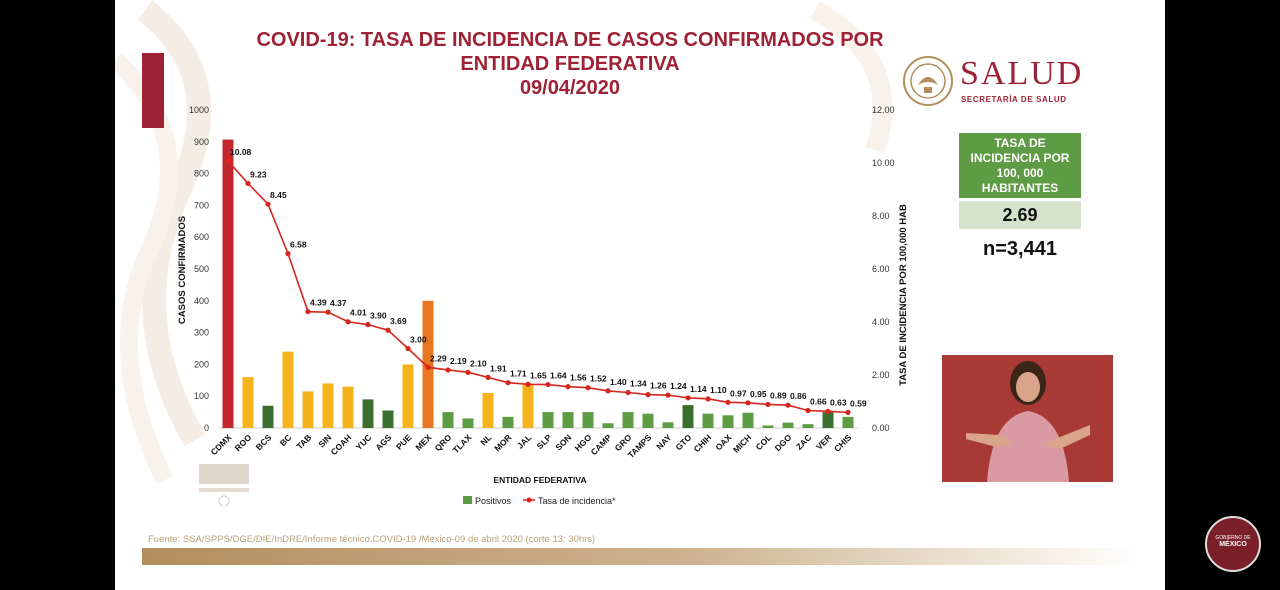  What do you see at coordinates (539, 501) in the screenshot?
I see `legend: Positivos Tasa de incidencia*` at bounding box center [539, 501].